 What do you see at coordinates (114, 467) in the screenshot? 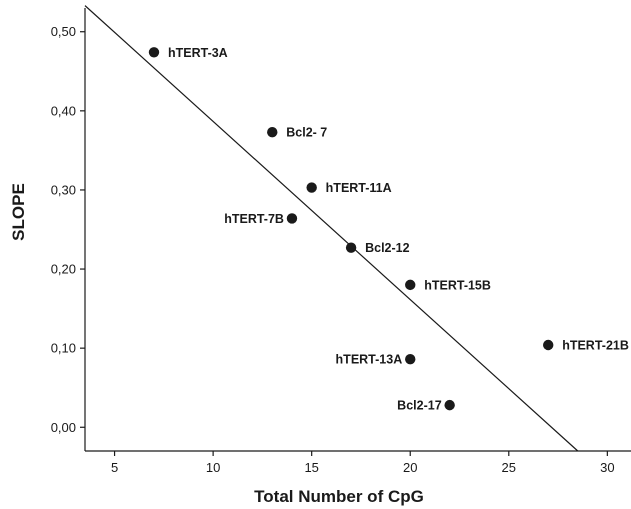
I see `x-tick-label: 5` at bounding box center [114, 467].